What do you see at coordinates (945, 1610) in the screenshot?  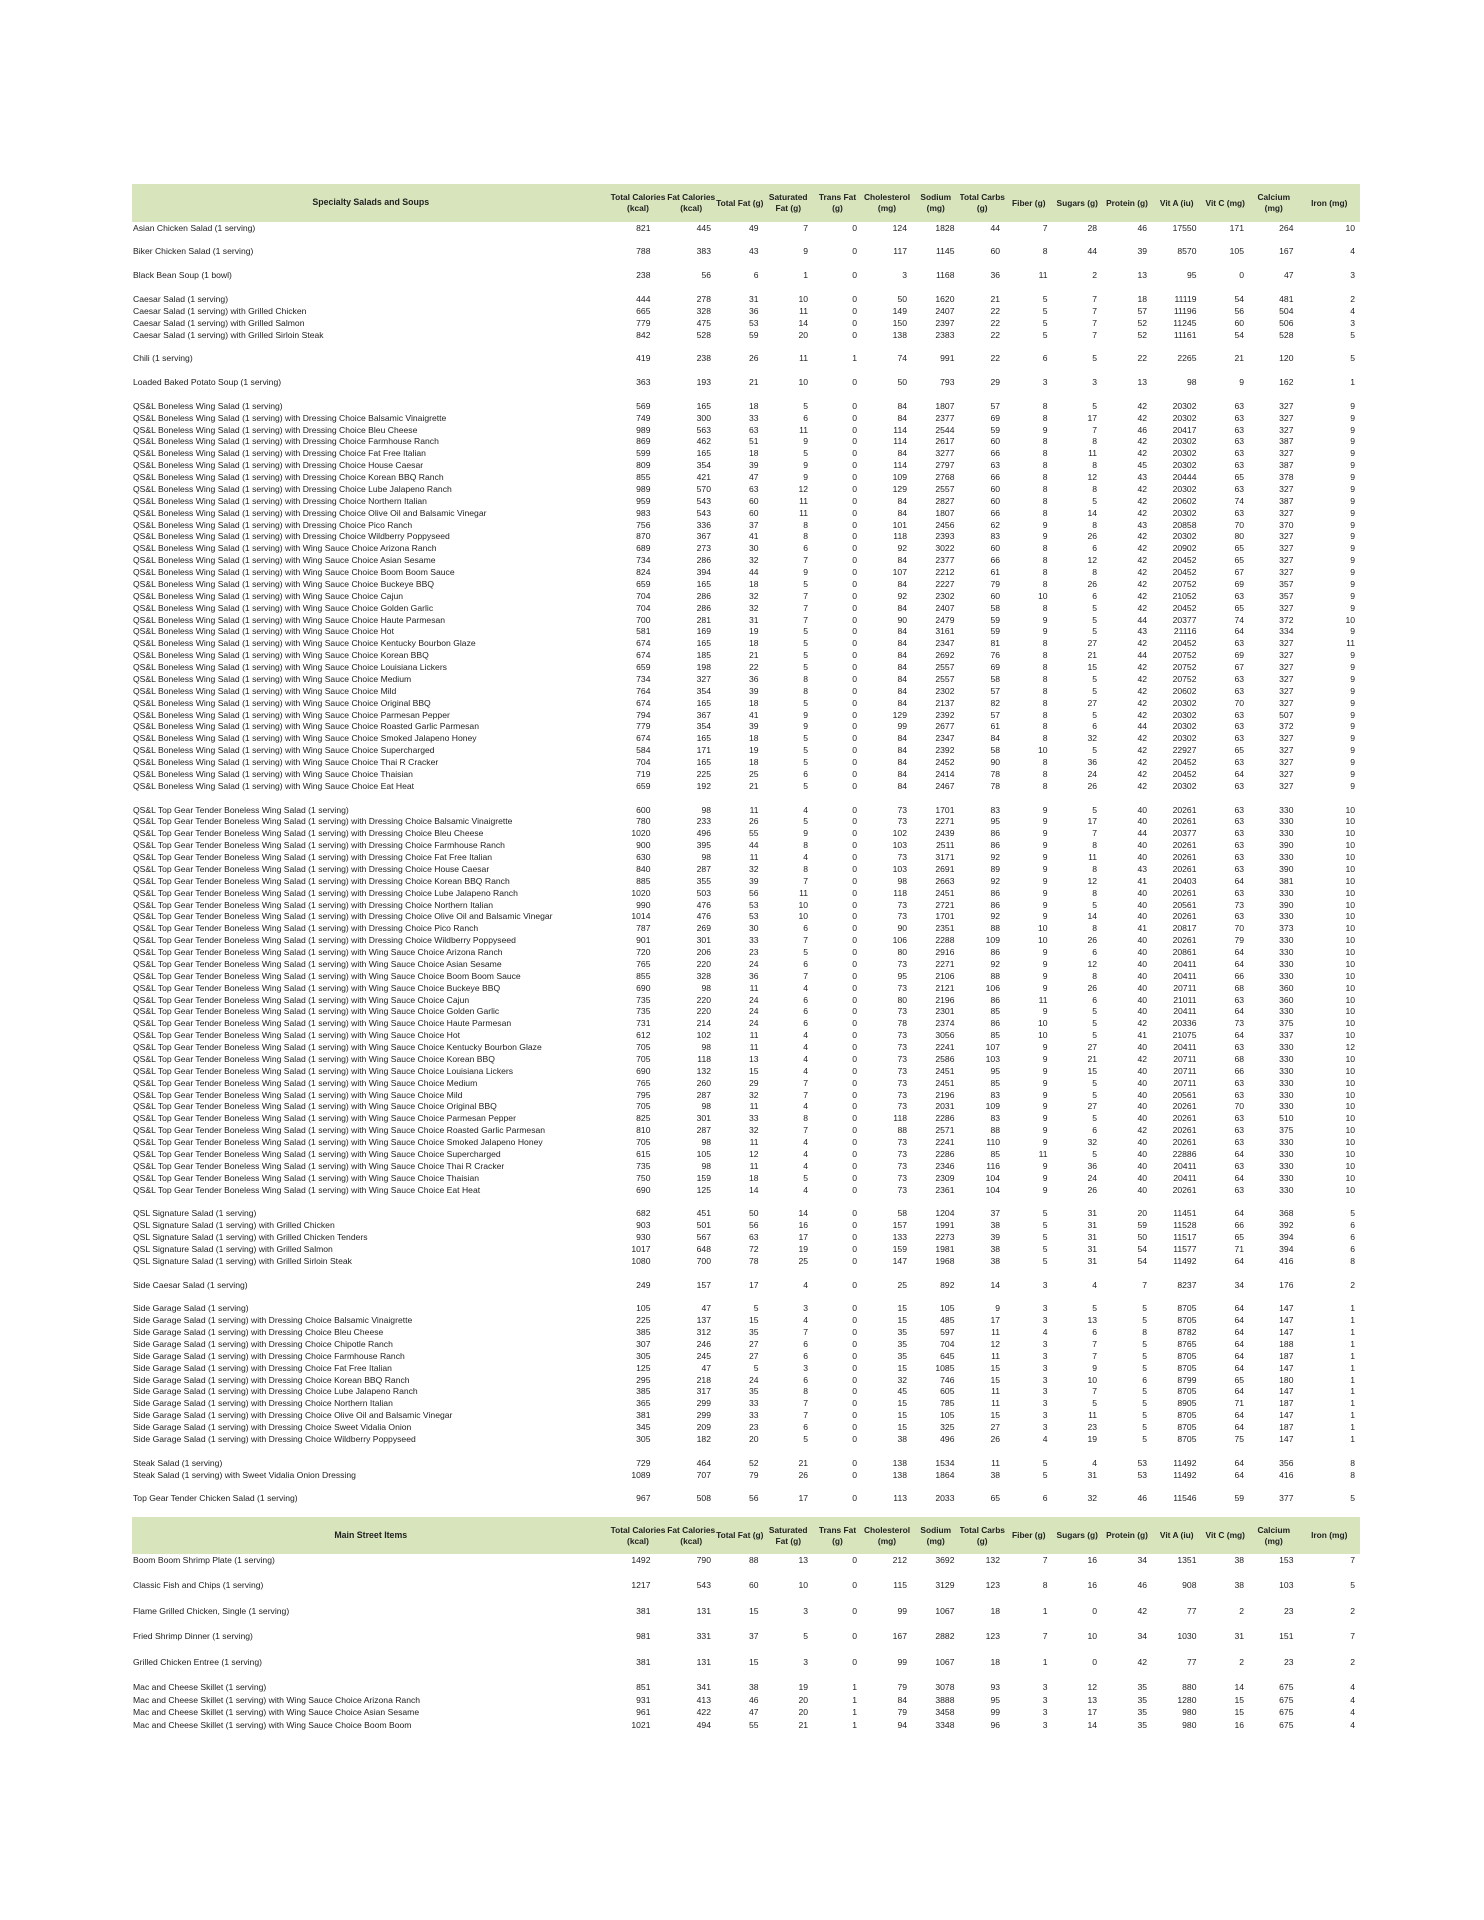 I see `value-cell: 1067` at bounding box center [945, 1610].